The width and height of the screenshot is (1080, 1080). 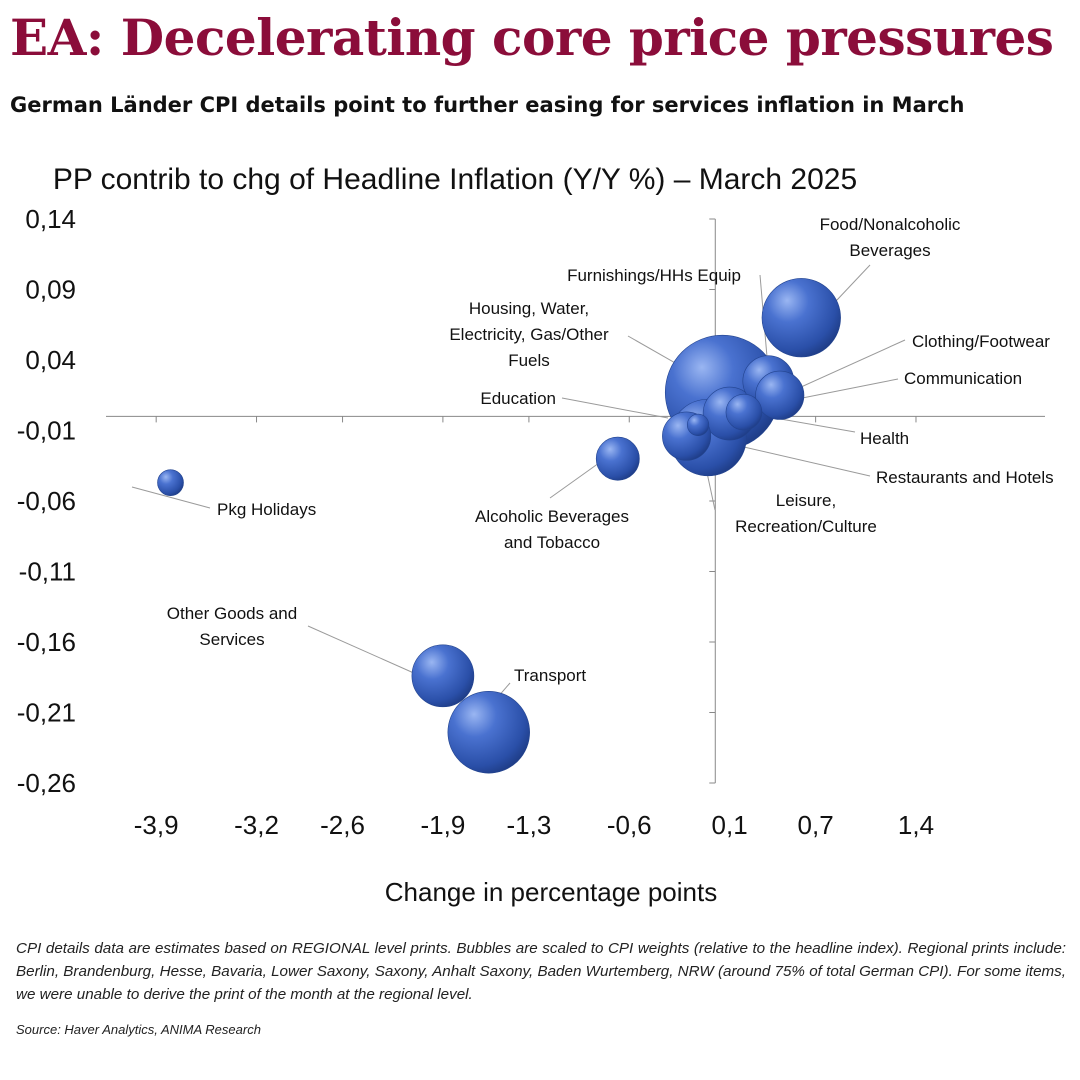 What do you see at coordinates (46, 713) in the screenshot?
I see `y-tick-label: -0,21` at bounding box center [46, 713].